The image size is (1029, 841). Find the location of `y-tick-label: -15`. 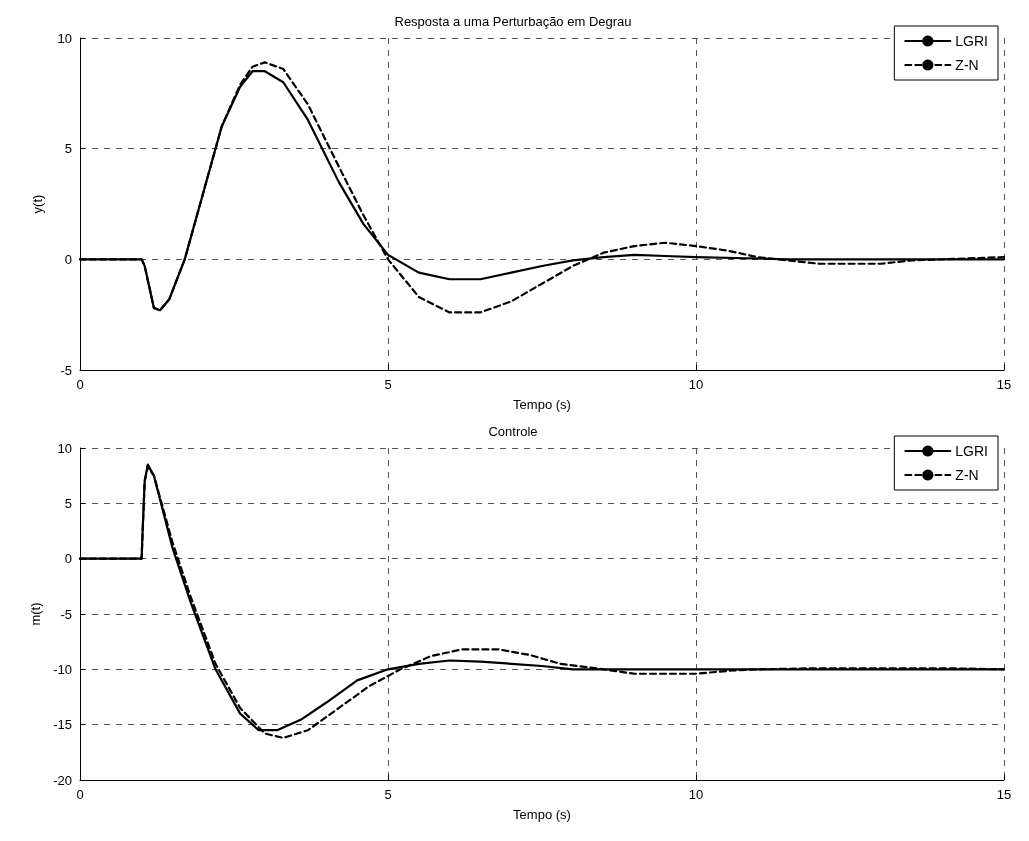

y-tick-label: -15 is located at coordinates (62, 725).